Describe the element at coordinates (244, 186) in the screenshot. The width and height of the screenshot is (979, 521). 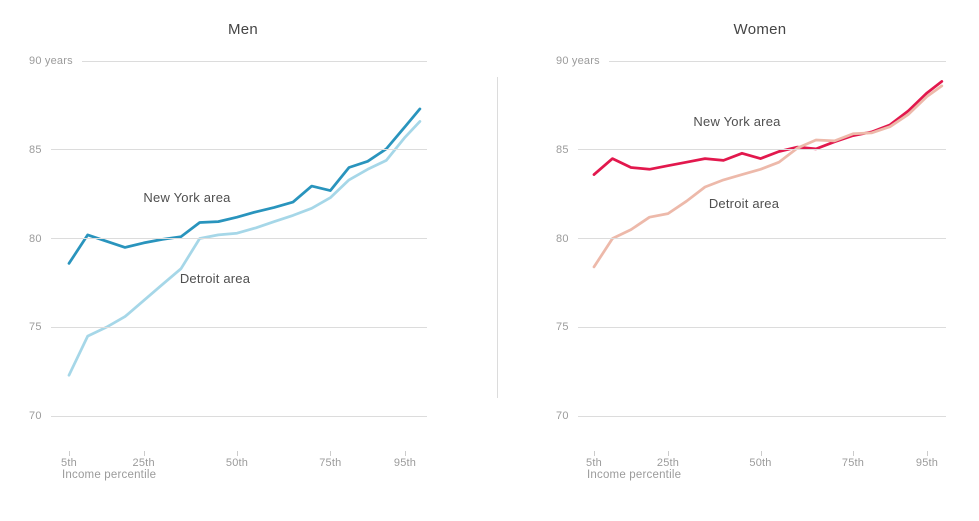
I see `series-line-men-new-york-area` at that location.